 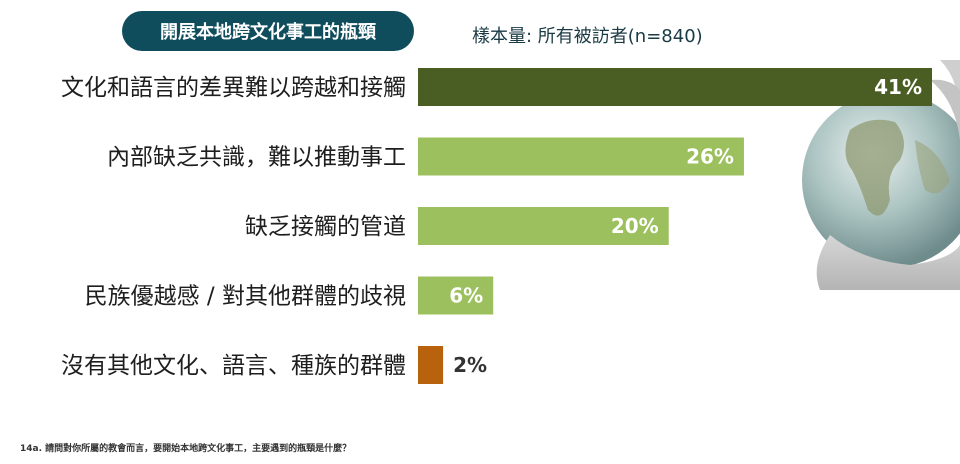 What do you see at coordinates (245, 297) in the screenshot?
I see `category-label-4: 民族優越感 / 對其他群體的歧視` at bounding box center [245, 297].